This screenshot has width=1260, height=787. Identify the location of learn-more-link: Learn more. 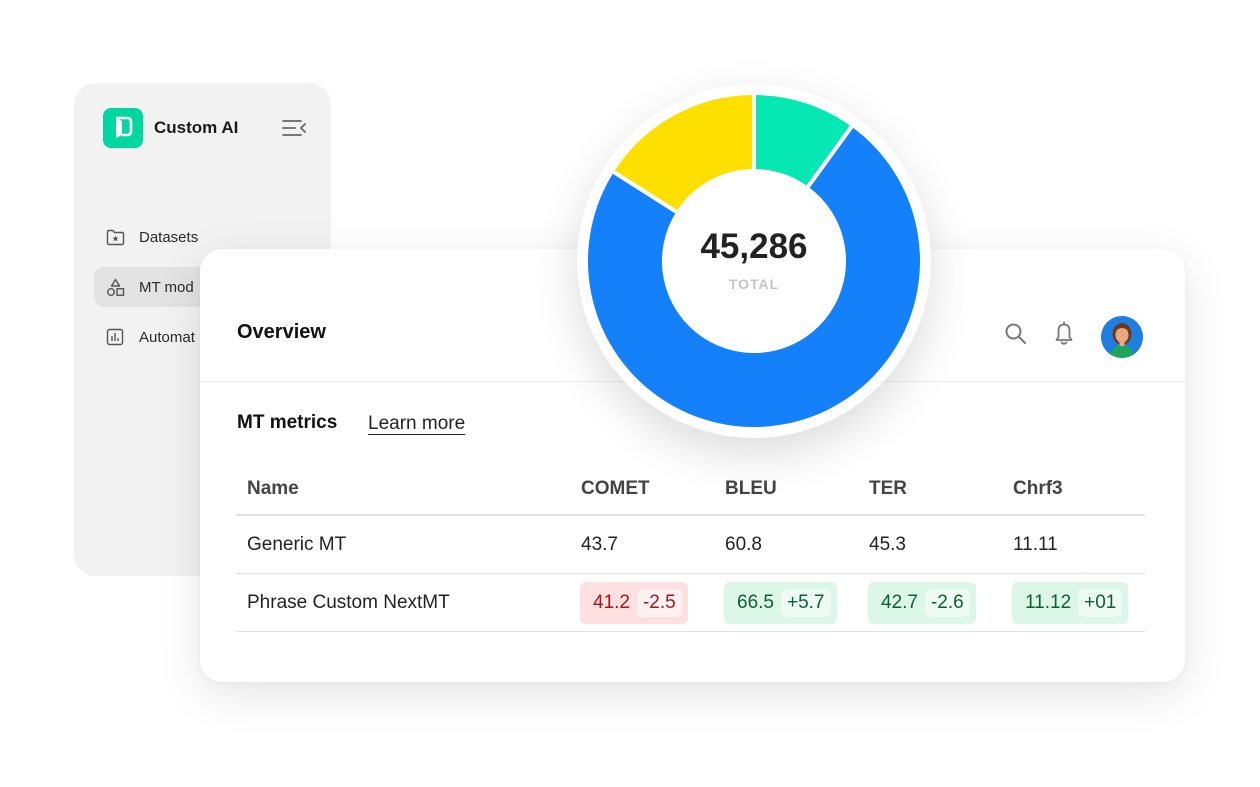
(417, 423).